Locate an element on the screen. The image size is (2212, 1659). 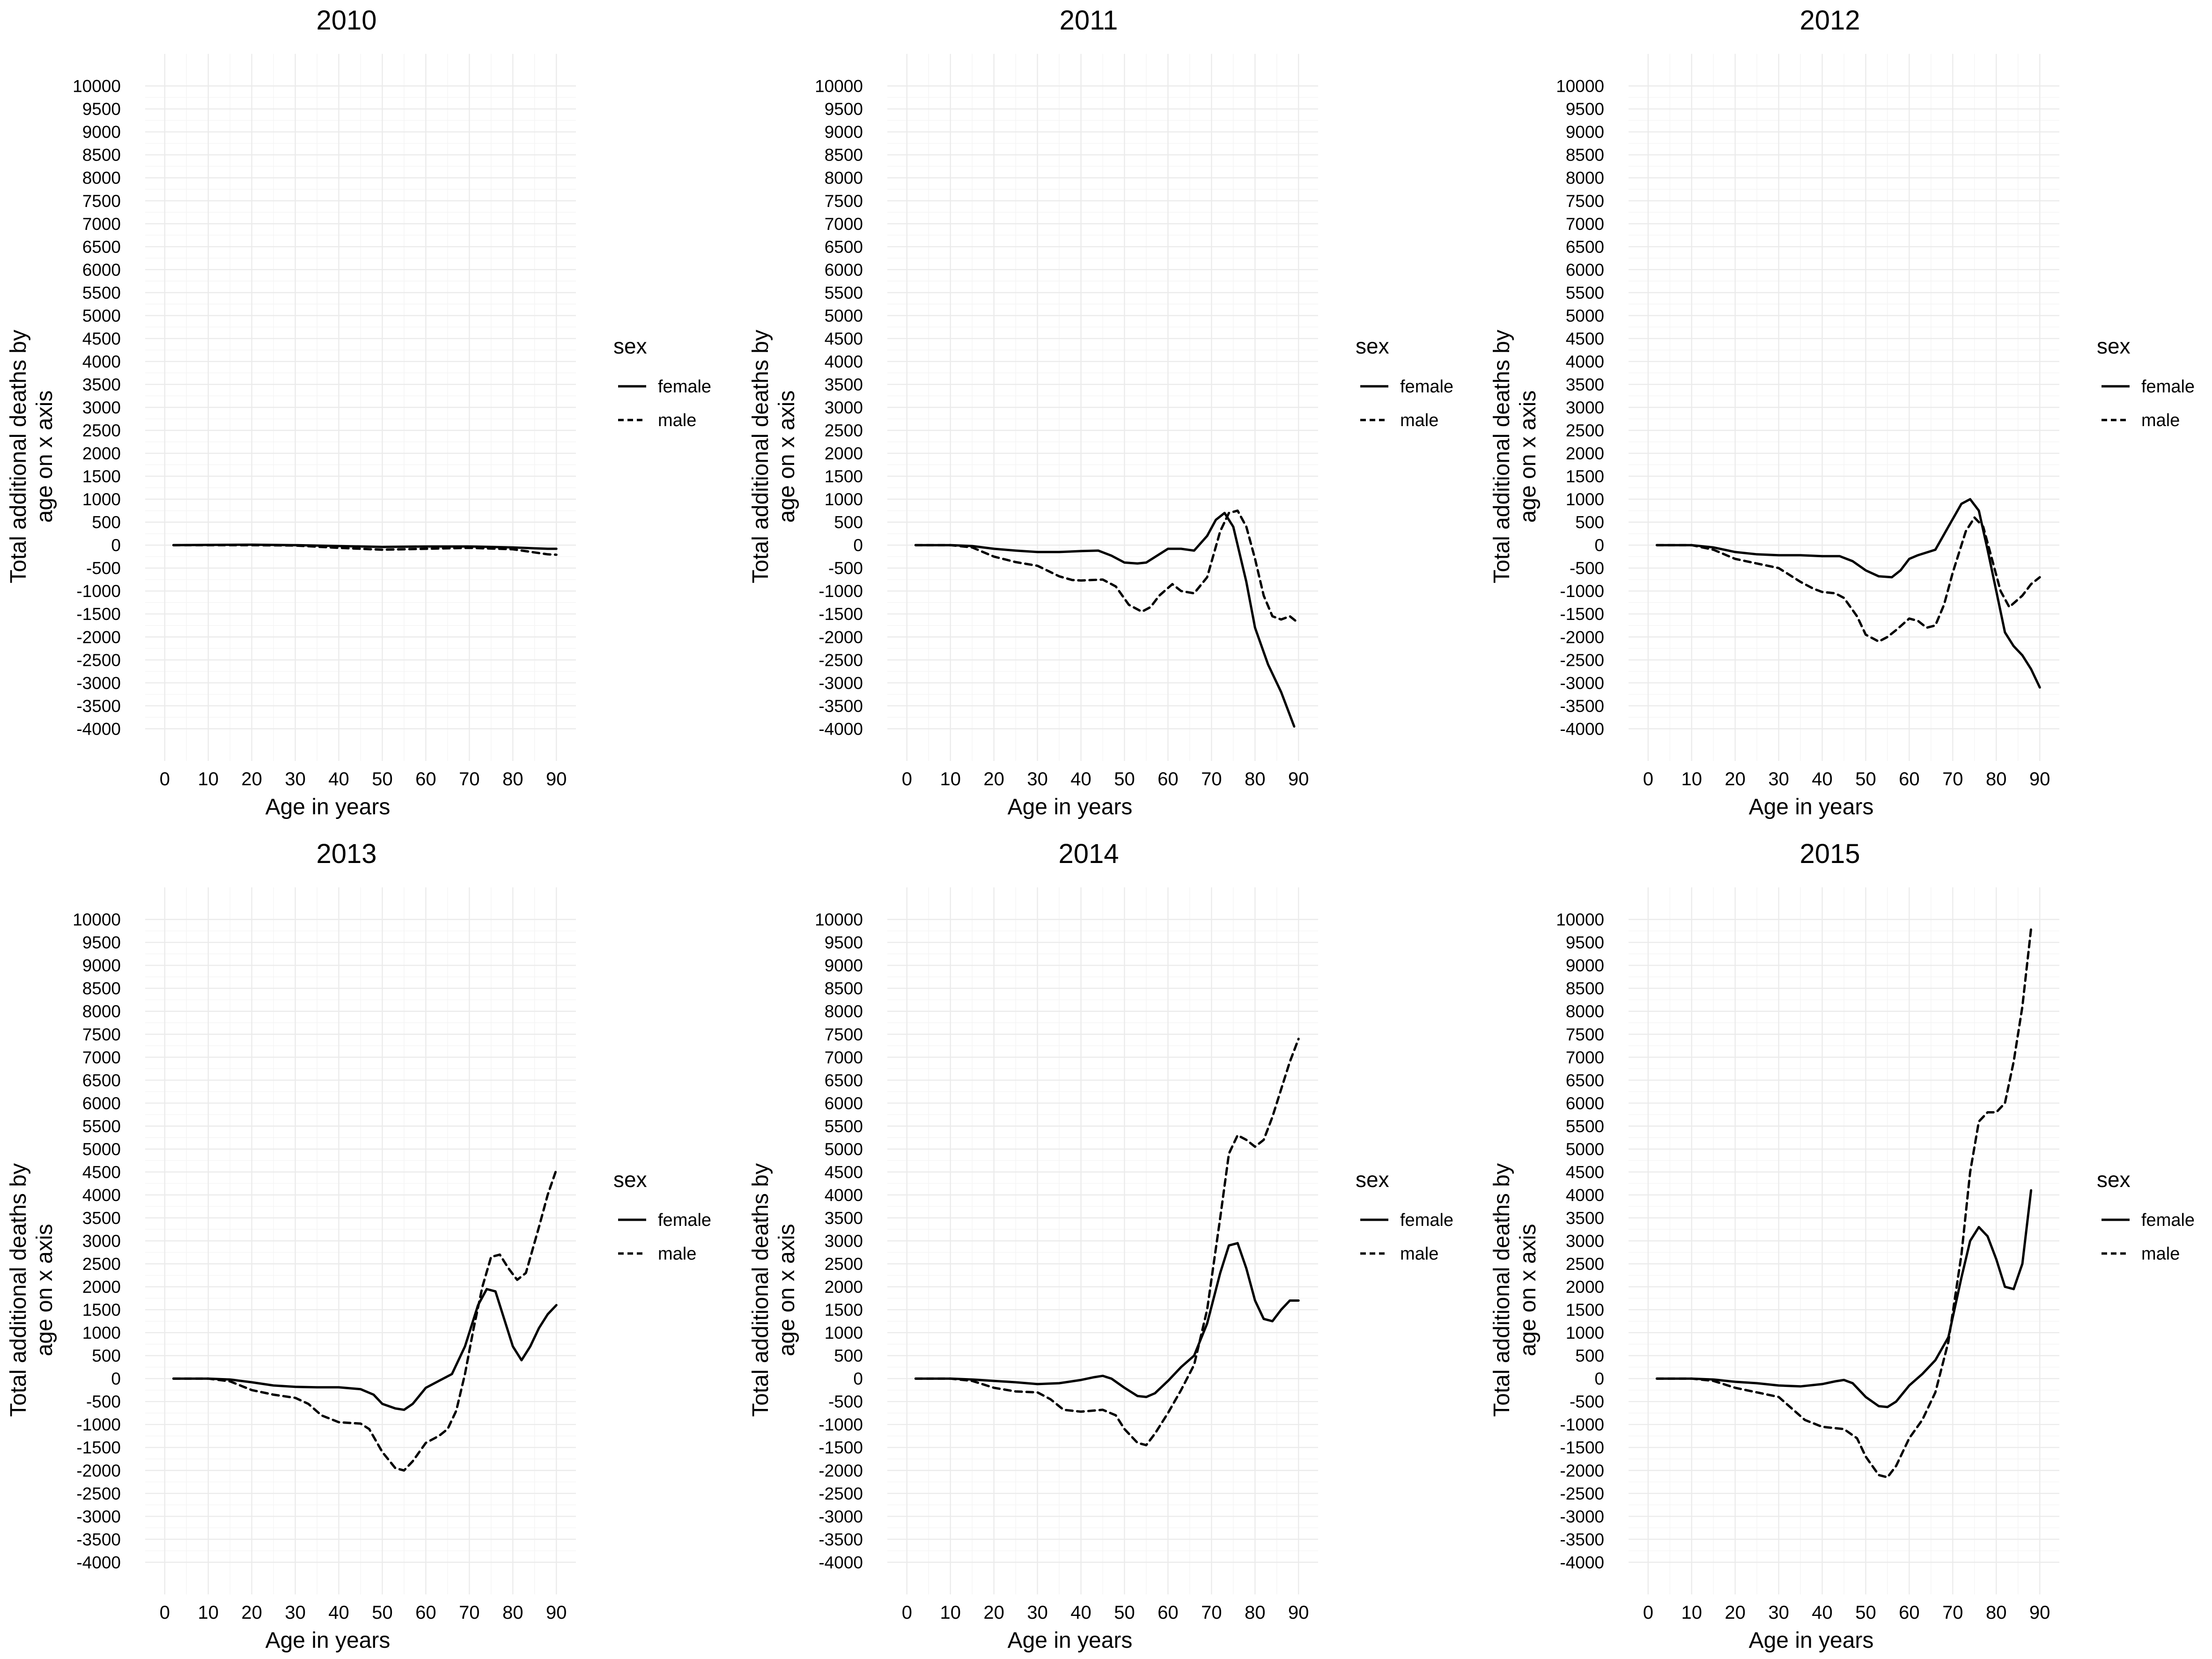
x-tick-label: 0 is located at coordinates (907, 779).